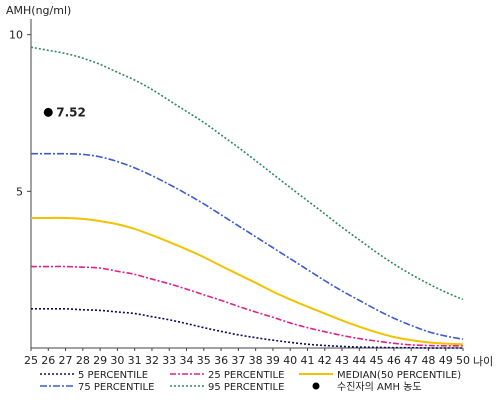 The width and height of the screenshot is (500, 400). What do you see at coordinates (187, 360) in the screenshot?
I see `x-tick-label: 34` at bounding box center [187, 360].